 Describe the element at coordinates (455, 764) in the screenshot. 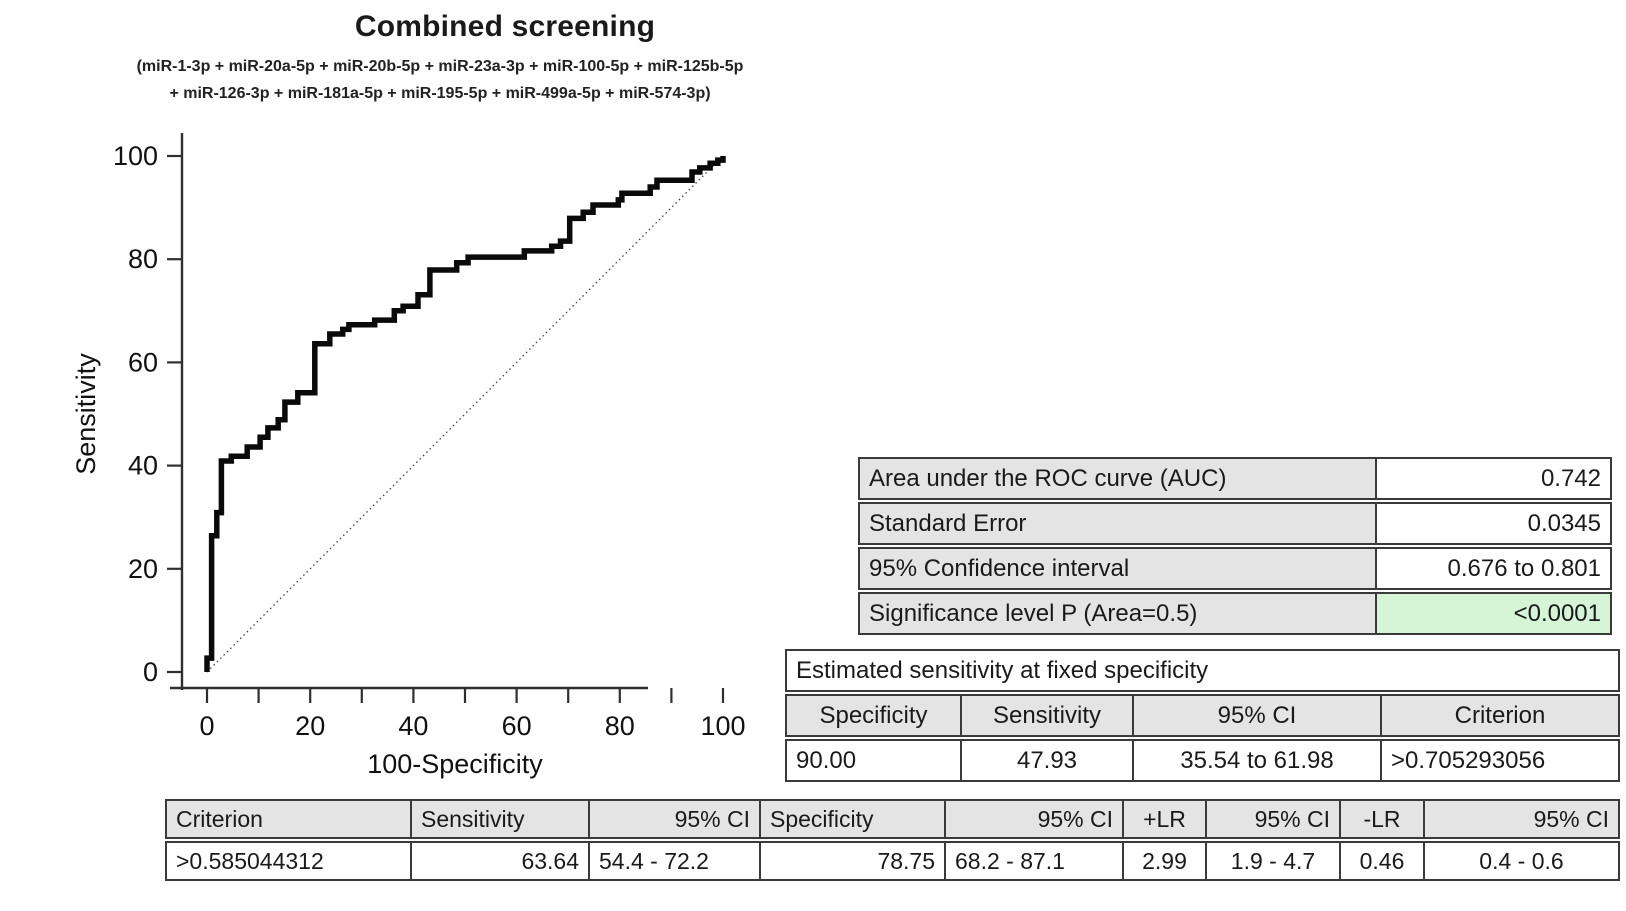

I see `x-axis-title: 100-Specificity` at that location.